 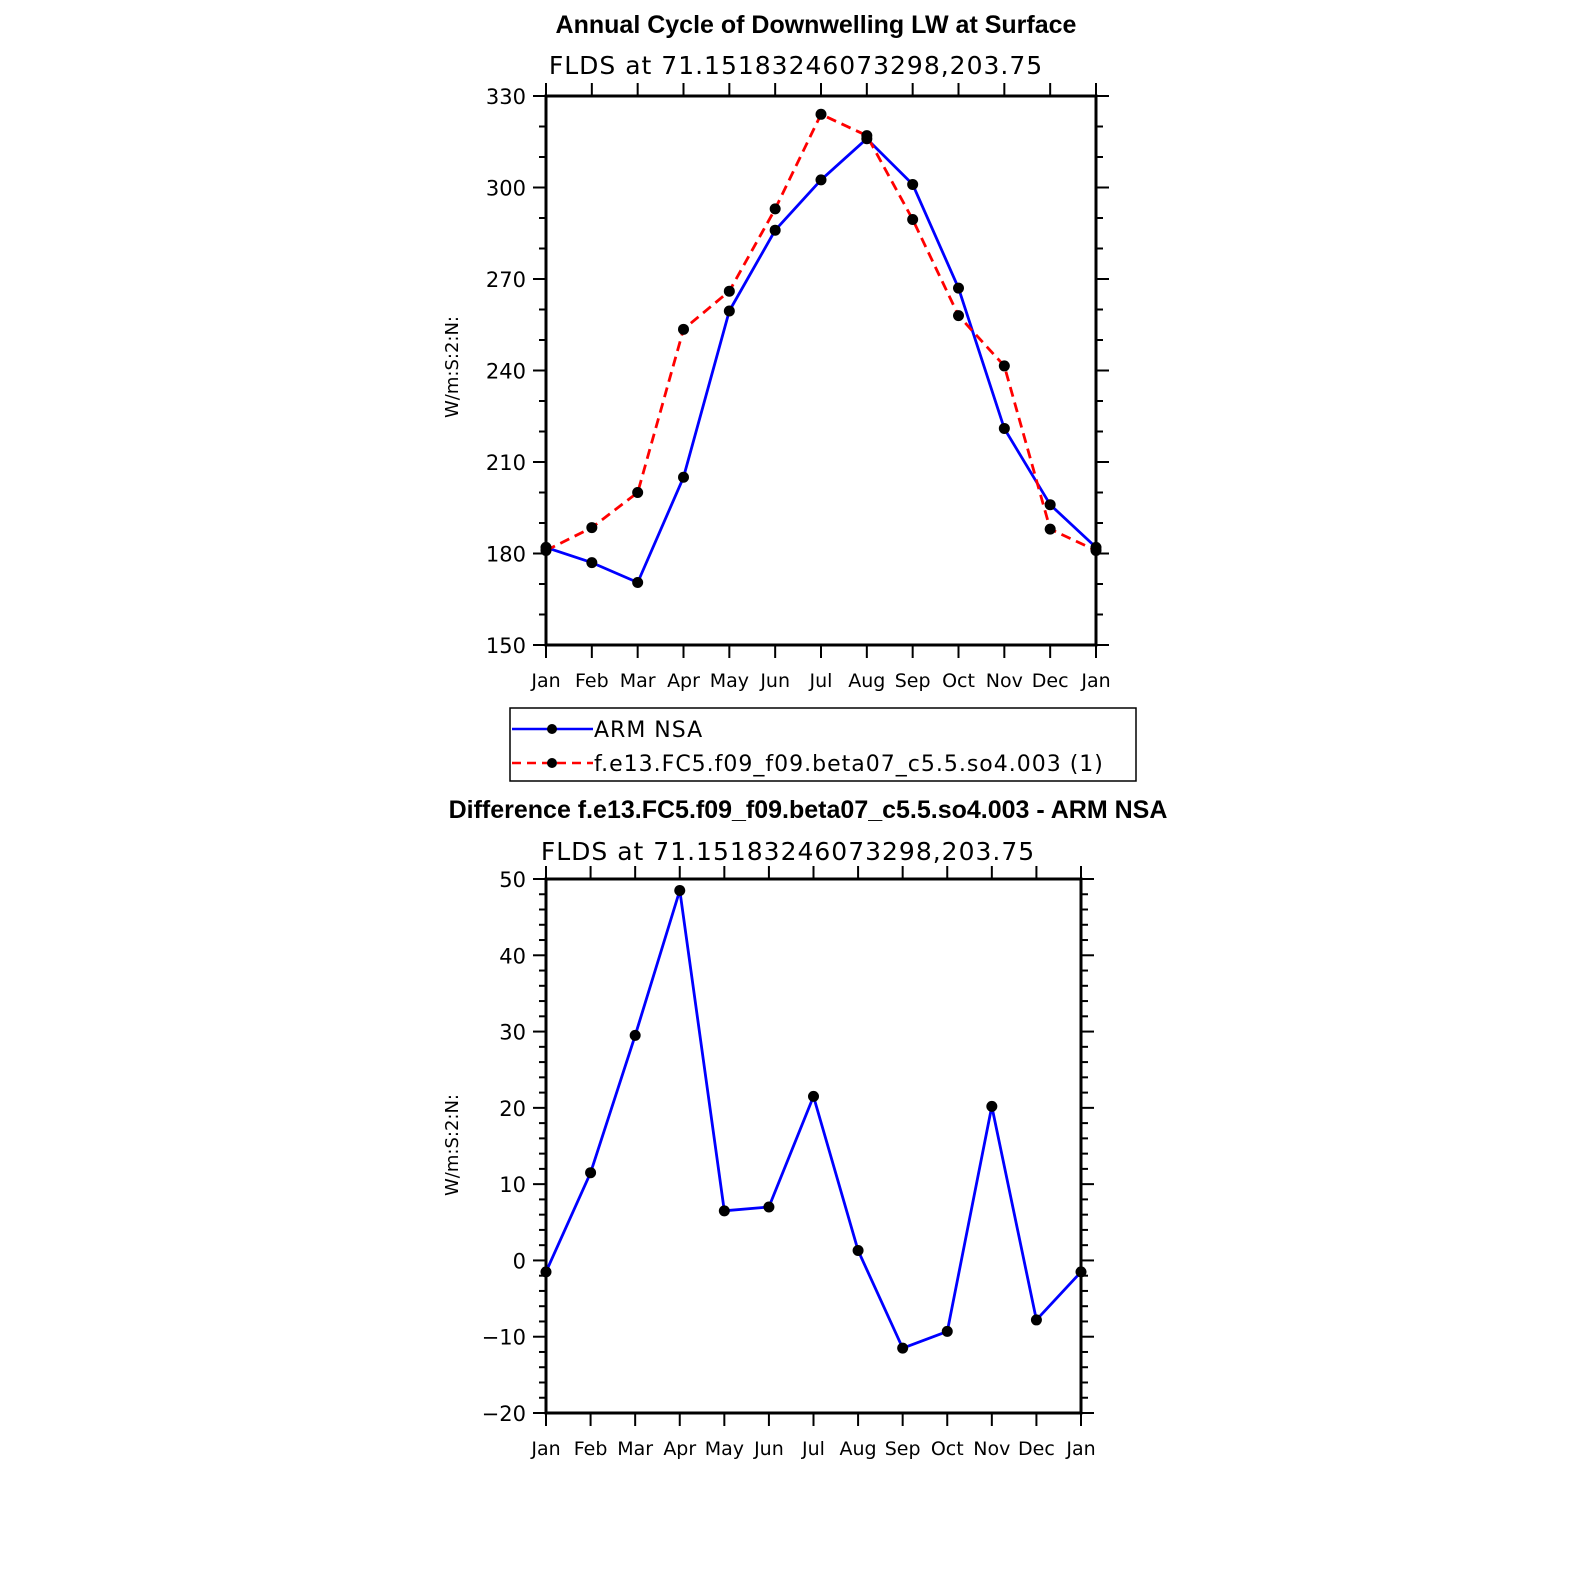 What do you see at coordinates (506, 646) in the screenshot?
I see `y-tick-label: 150` at bounding box center [506, 646].